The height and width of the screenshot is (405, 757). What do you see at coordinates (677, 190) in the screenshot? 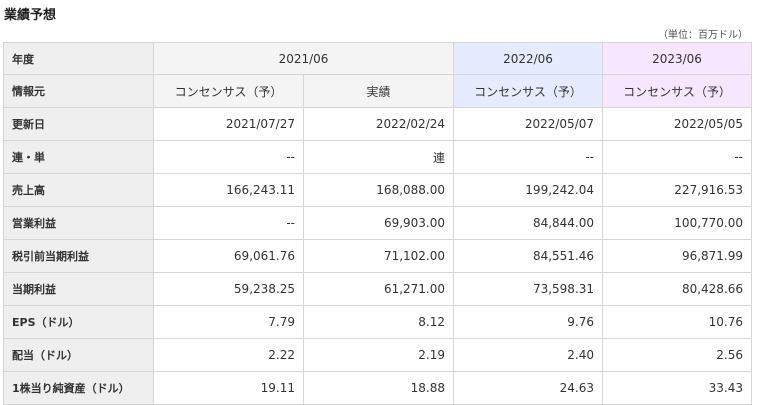
I see `value-cell: 227,916.53` at bounding box center [677, 190].